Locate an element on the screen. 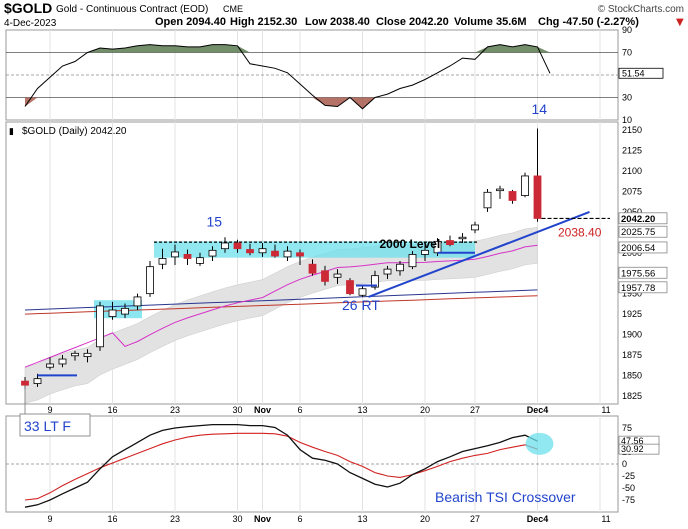  rsi-indicator is located at coordinates (312, 77).